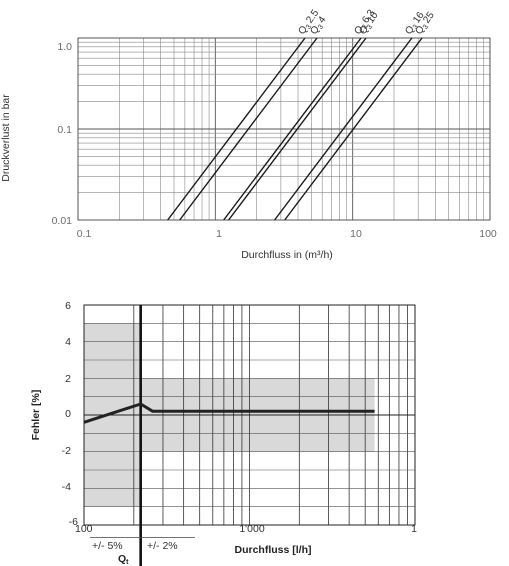  What do you see at coordinates (318, 25) in the screenshot?
I see `top-series-label-1: Q34` at bounding box center [318, 25].